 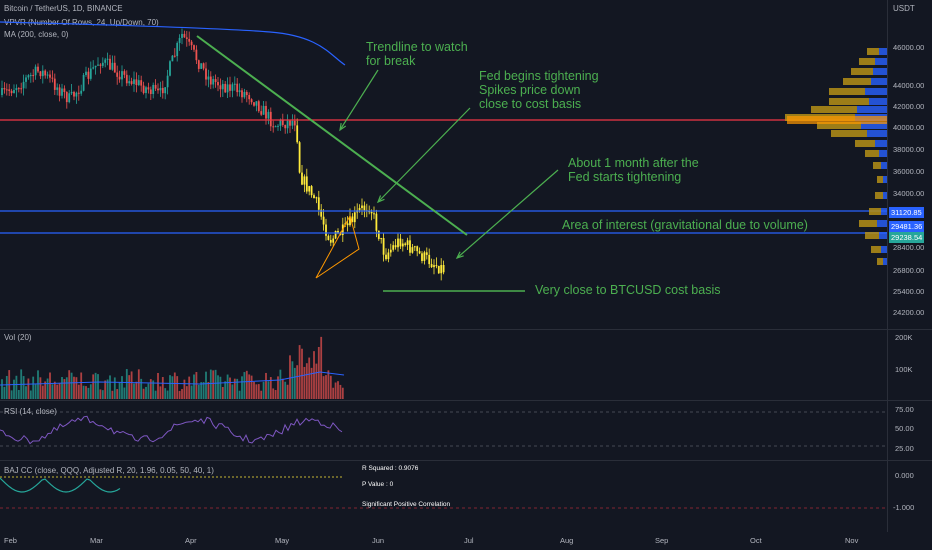 What do you see at coordinates (469, 540) in the screenshot?
I see `time-tick: Jul` at bounding box center [469, 540].